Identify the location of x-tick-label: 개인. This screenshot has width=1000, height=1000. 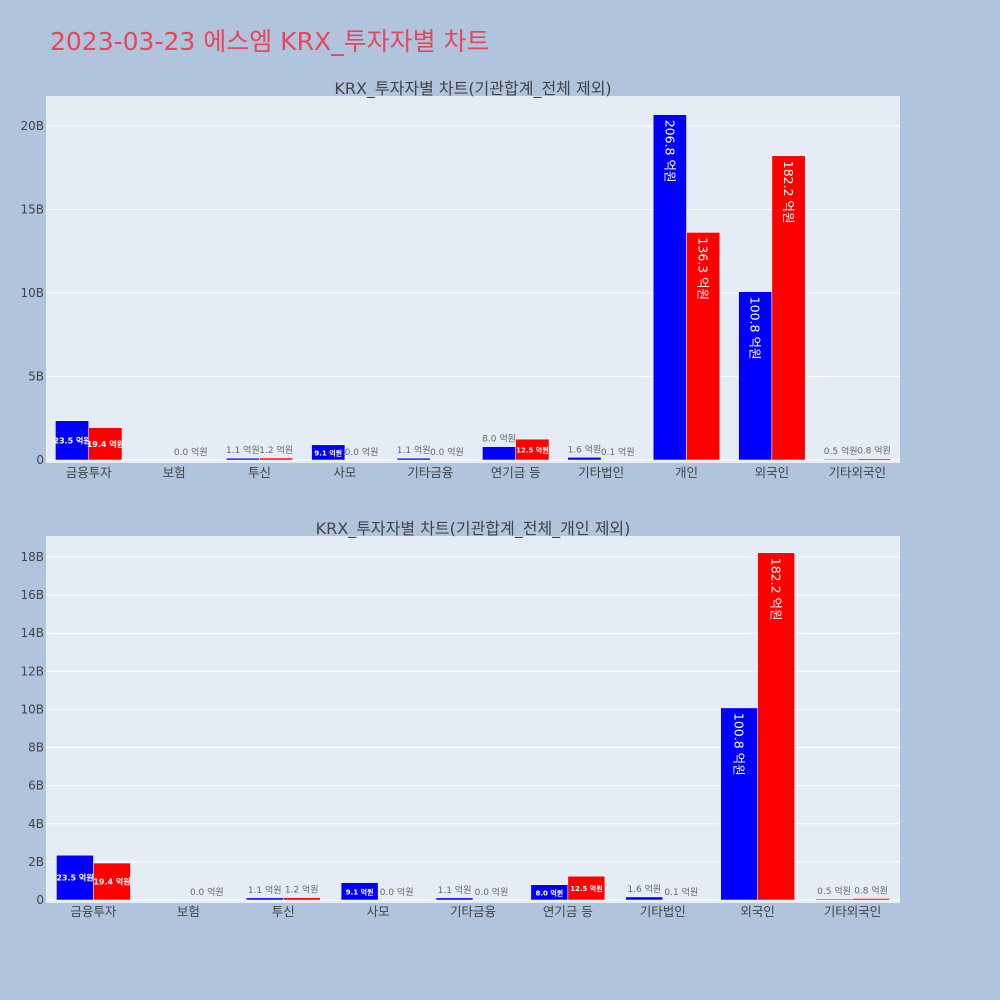
(686, 472).